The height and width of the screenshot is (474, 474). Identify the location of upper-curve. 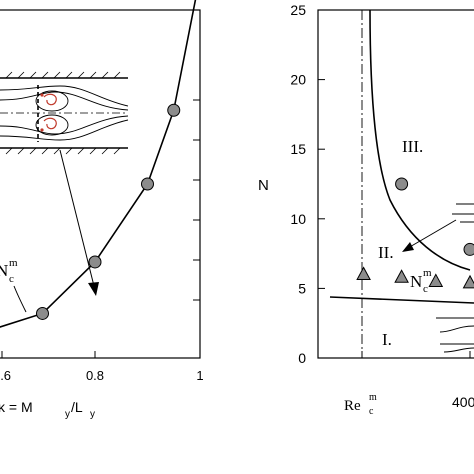
(420, 140).